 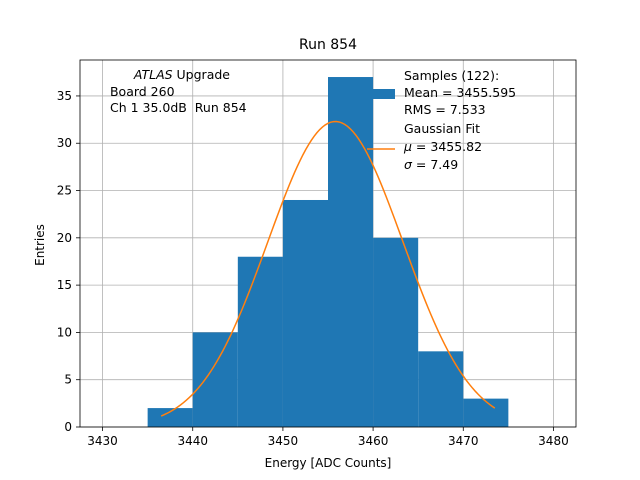 What do you see at coordinates (381, 94) in the screenshot?
I see `legend-hist-swatch` at bounding box center [381, 94].